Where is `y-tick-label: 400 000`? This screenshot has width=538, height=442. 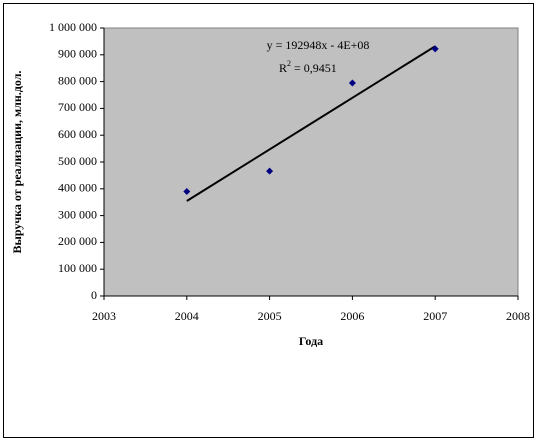 y-tick-label: 400 000 is located at coordinates (77, 188).